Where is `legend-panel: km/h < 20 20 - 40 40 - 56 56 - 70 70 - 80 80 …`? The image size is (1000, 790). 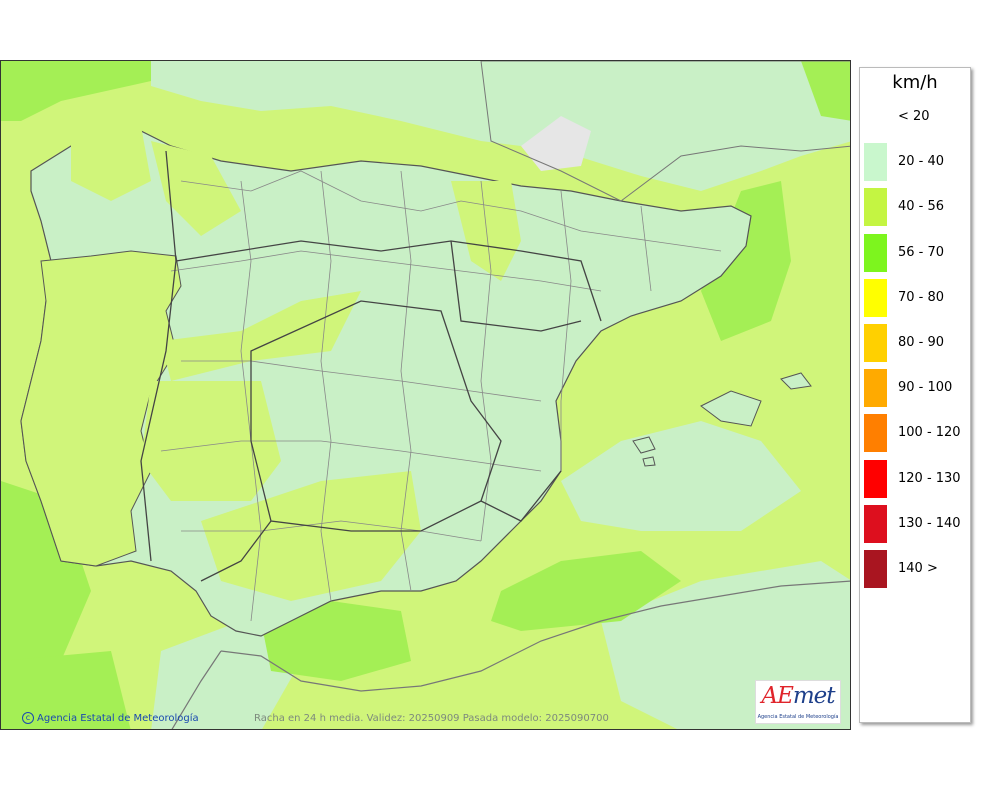
legend-panel: km/h < 20 20 - 40 40 - 56 56 - 70 70 - 80 80 … is located at coordinates (915, 395).